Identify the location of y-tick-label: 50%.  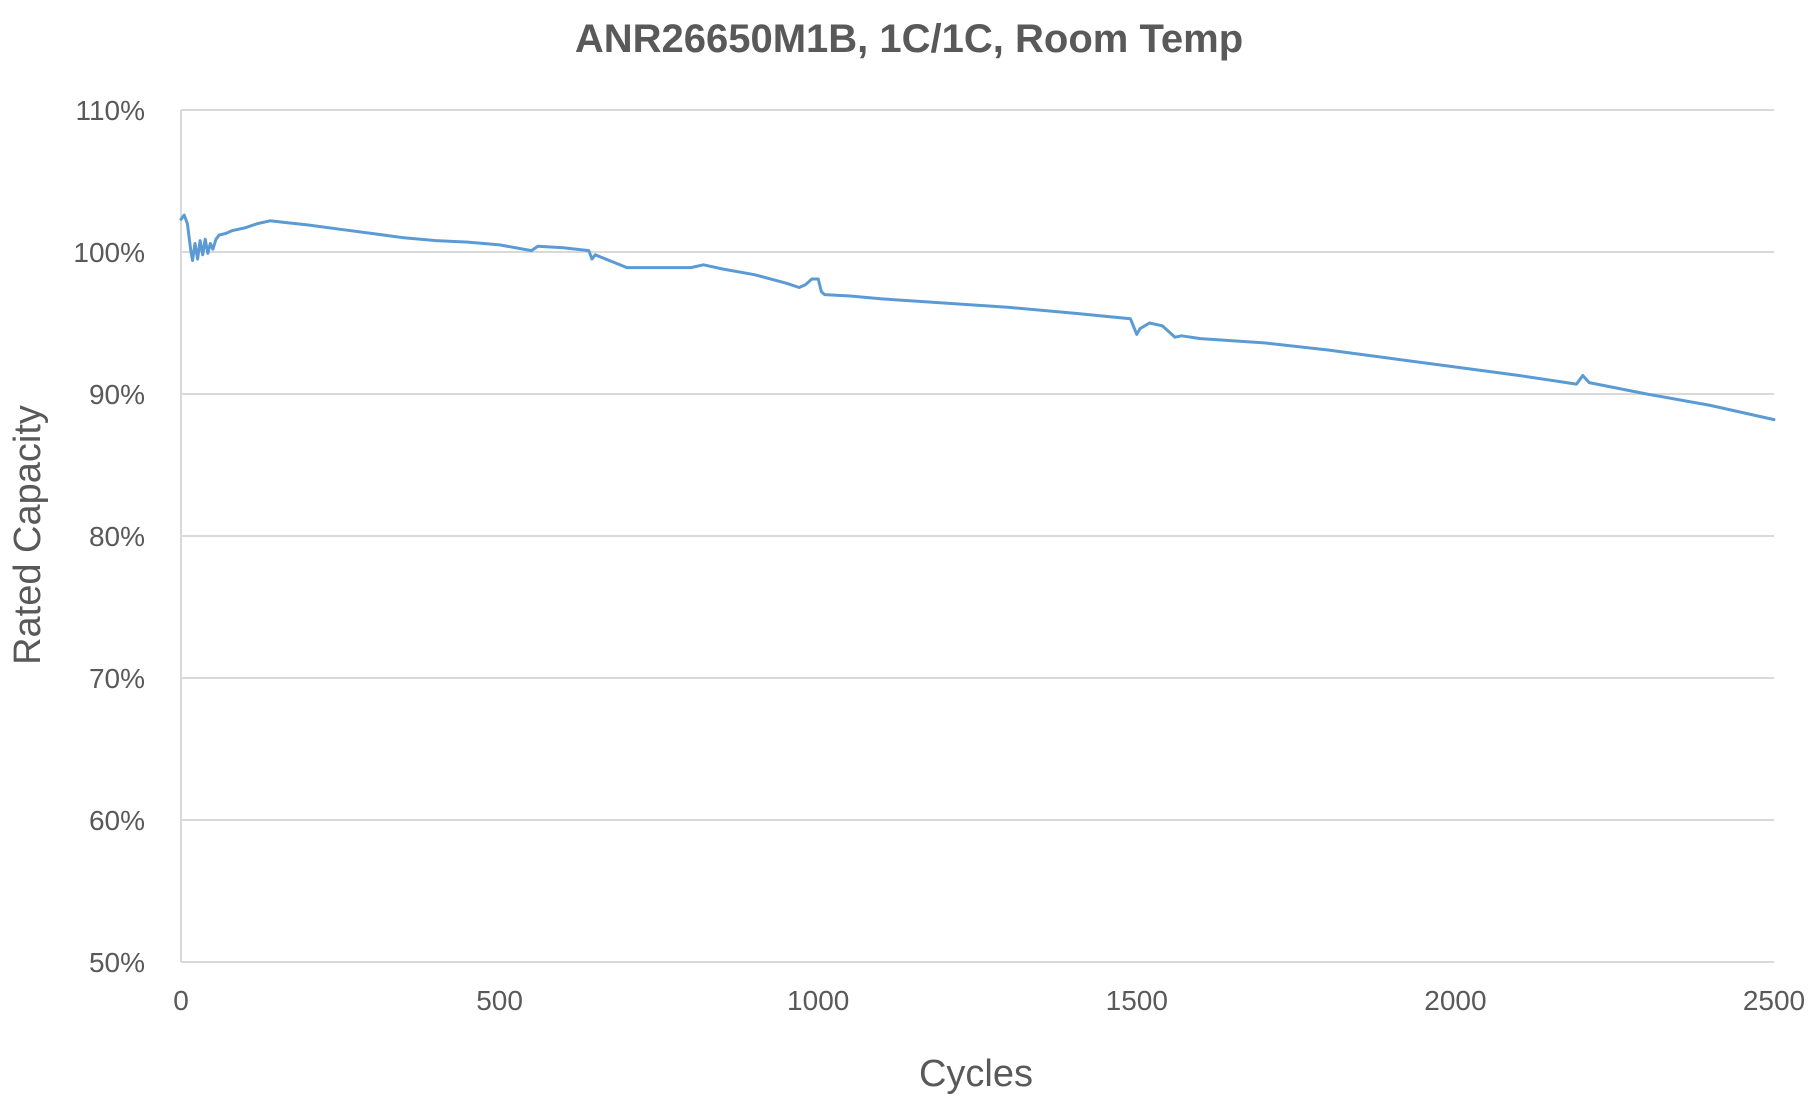
(117, 962).